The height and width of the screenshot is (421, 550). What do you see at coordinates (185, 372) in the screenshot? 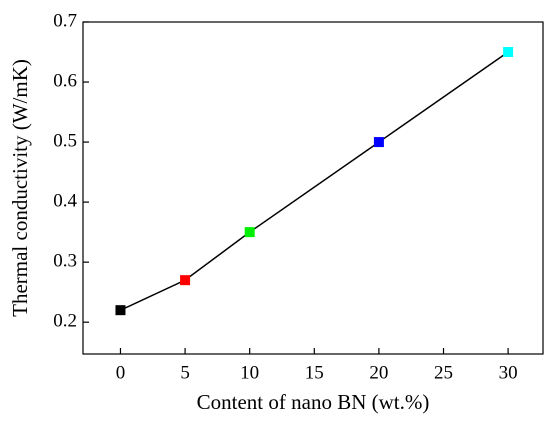
I see `x-tick-label: 5` at bounding box center [185, 372].